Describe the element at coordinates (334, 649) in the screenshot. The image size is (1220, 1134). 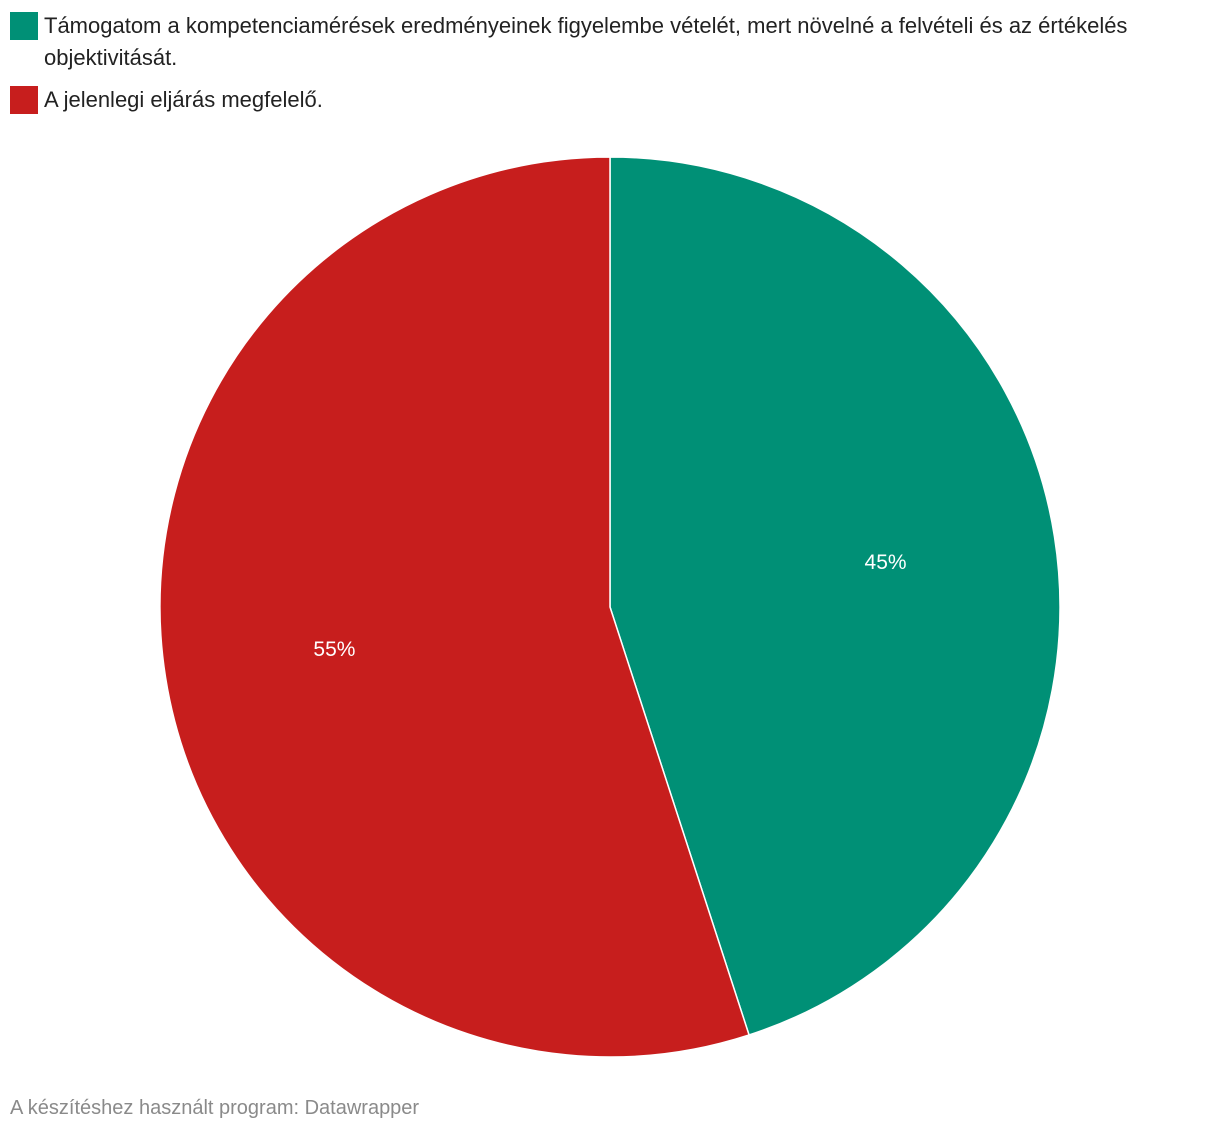
I see `slice-label-current: 55%` at that location.